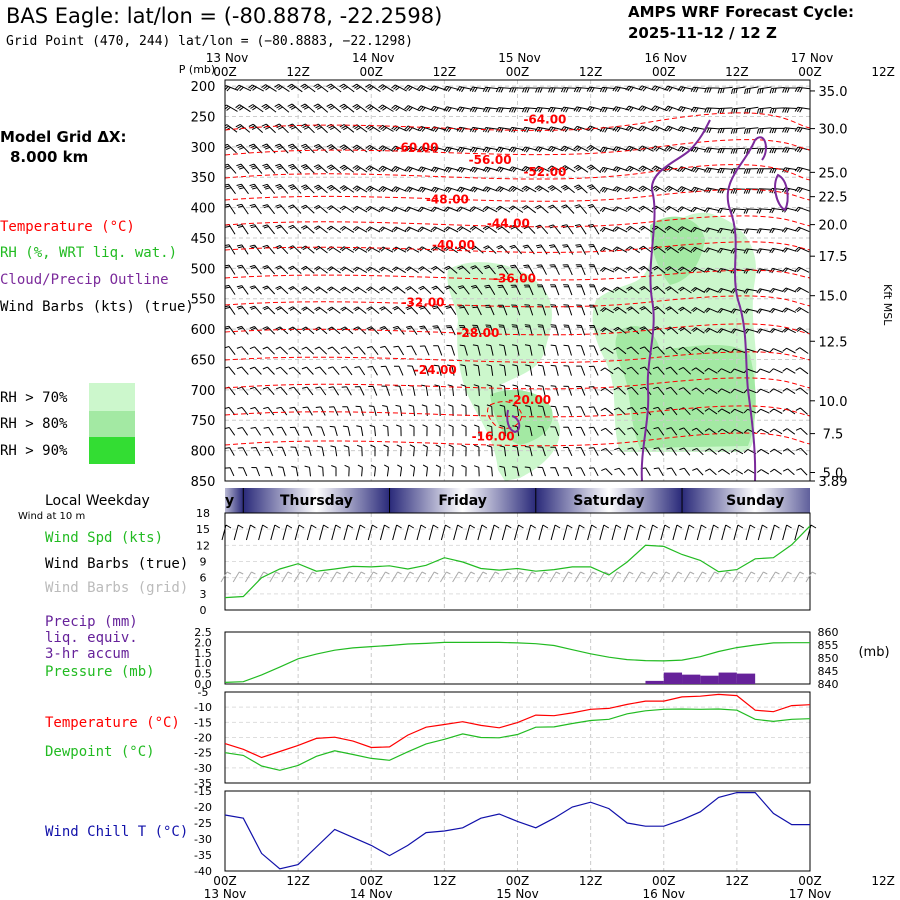 Image resolution: width=900 pixels, height=900 pixels. Describe the element at coordinates (203, 653) in the screenshot. I see `panel-tick-label: 1.5` at that location.